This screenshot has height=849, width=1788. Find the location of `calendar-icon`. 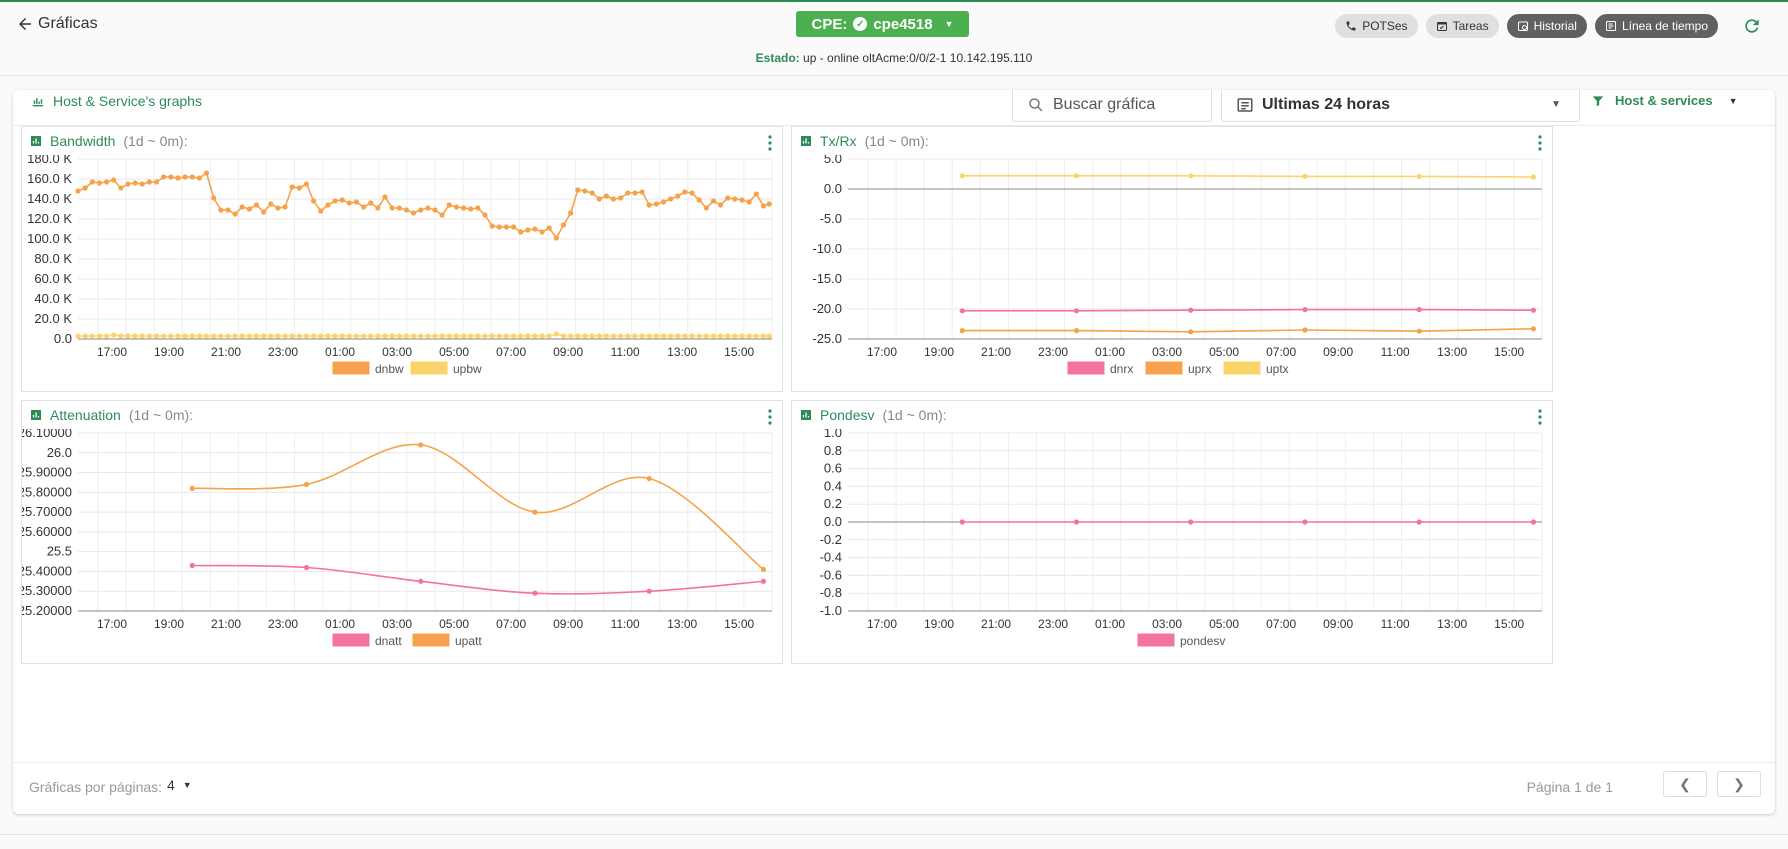

calendar-icon is located at coordinates (1441, 26).